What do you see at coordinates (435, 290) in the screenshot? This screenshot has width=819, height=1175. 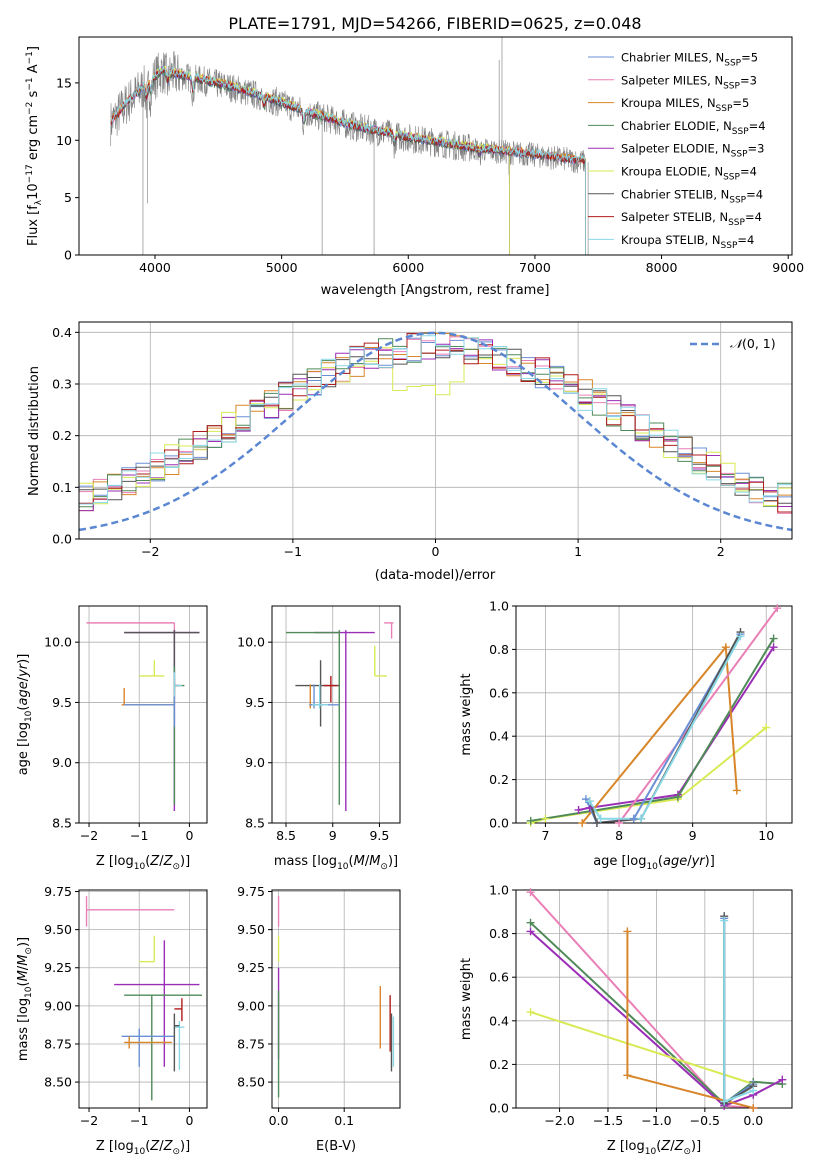 I see `x-axis-label: wavelength [Angstrom, rest frame]` at bounding box center [435, 290].